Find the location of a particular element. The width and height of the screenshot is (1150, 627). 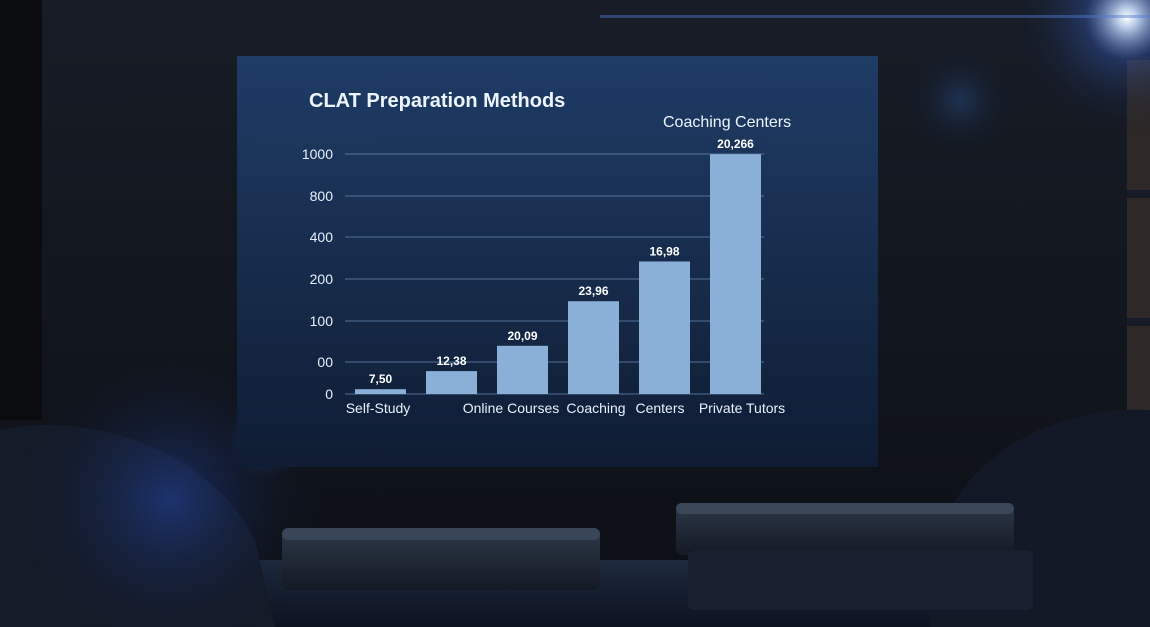

data-labels: 7,50 12,38 20,09 23,96 16,98 20,266 is located at coordinates (561, 261).